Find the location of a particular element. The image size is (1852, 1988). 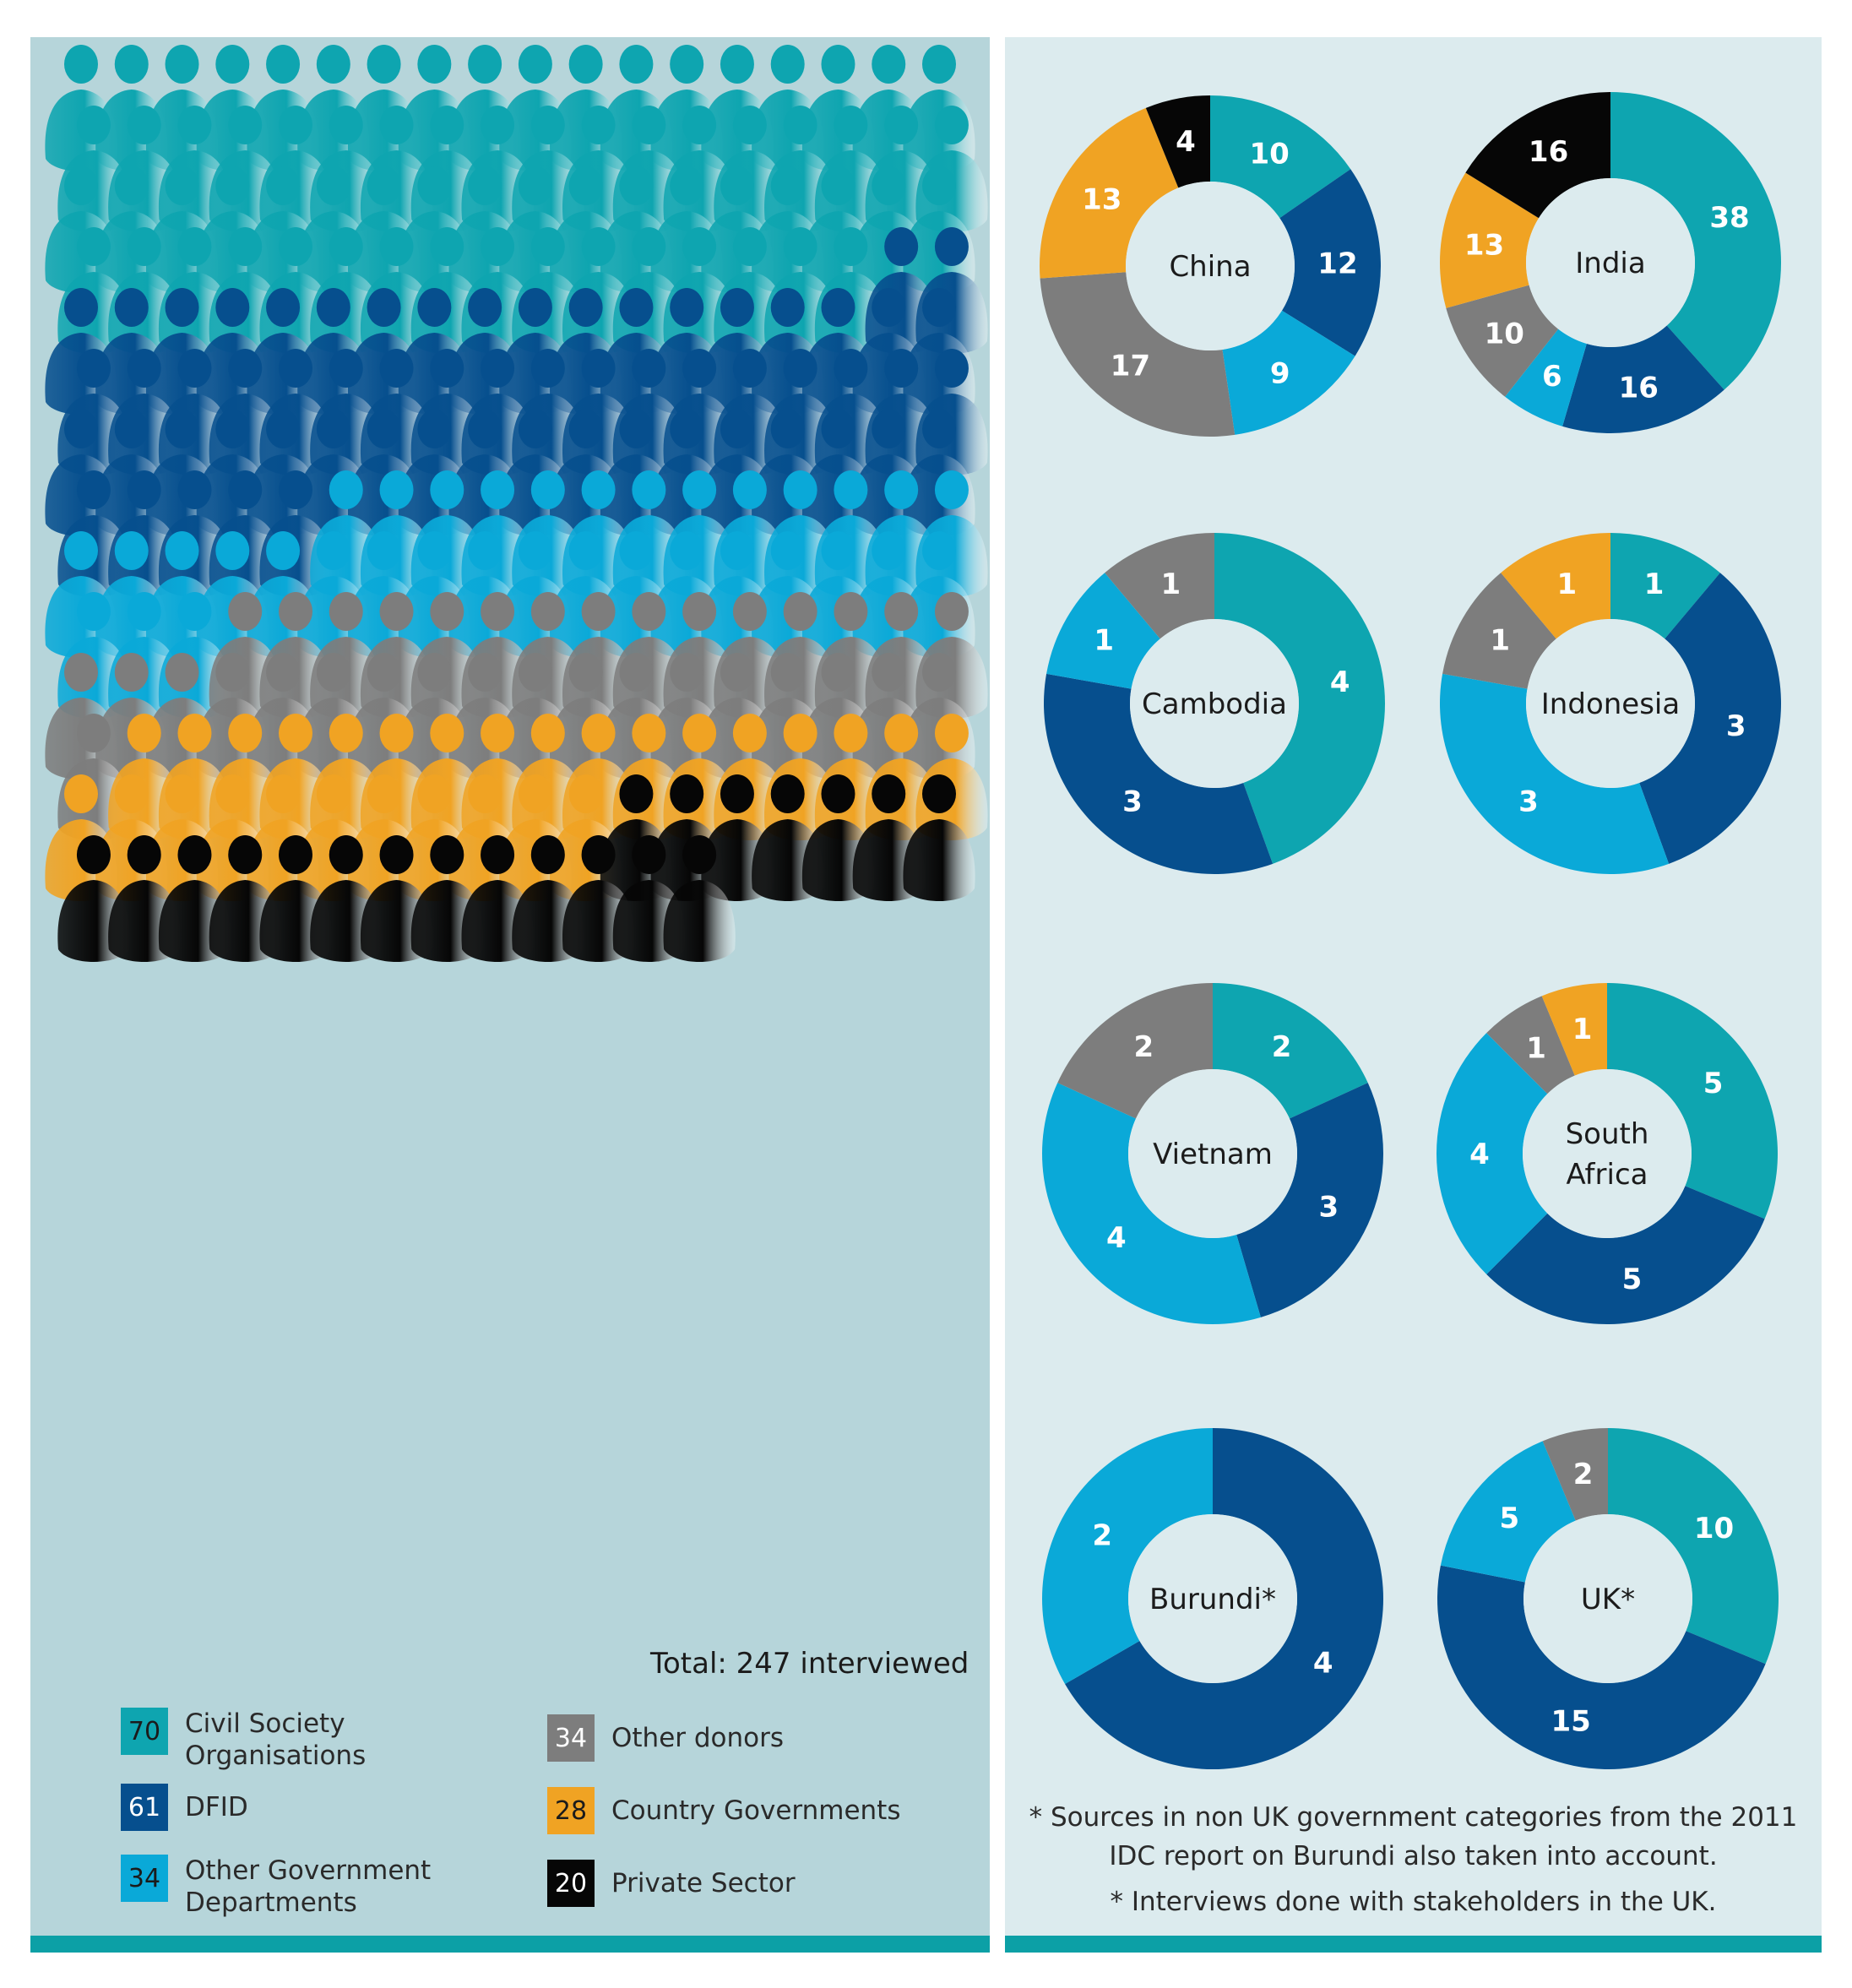

legend-item-country-governments: 28 Country Governments is located at coordinates (739, 1810).